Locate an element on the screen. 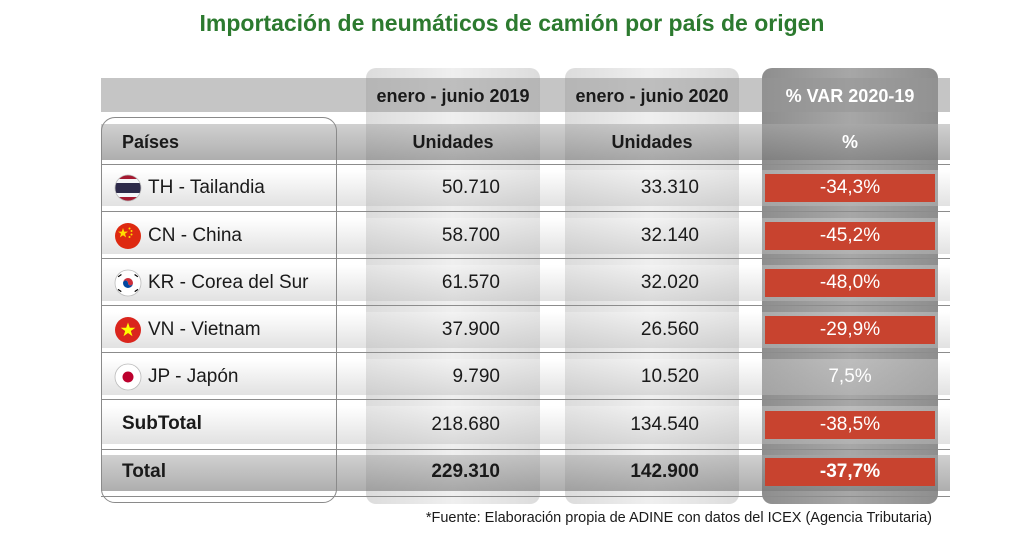 This screenshot has width=1024, height=539. table-row-label: TH - Tailandia is located at coordinates (189, 188).